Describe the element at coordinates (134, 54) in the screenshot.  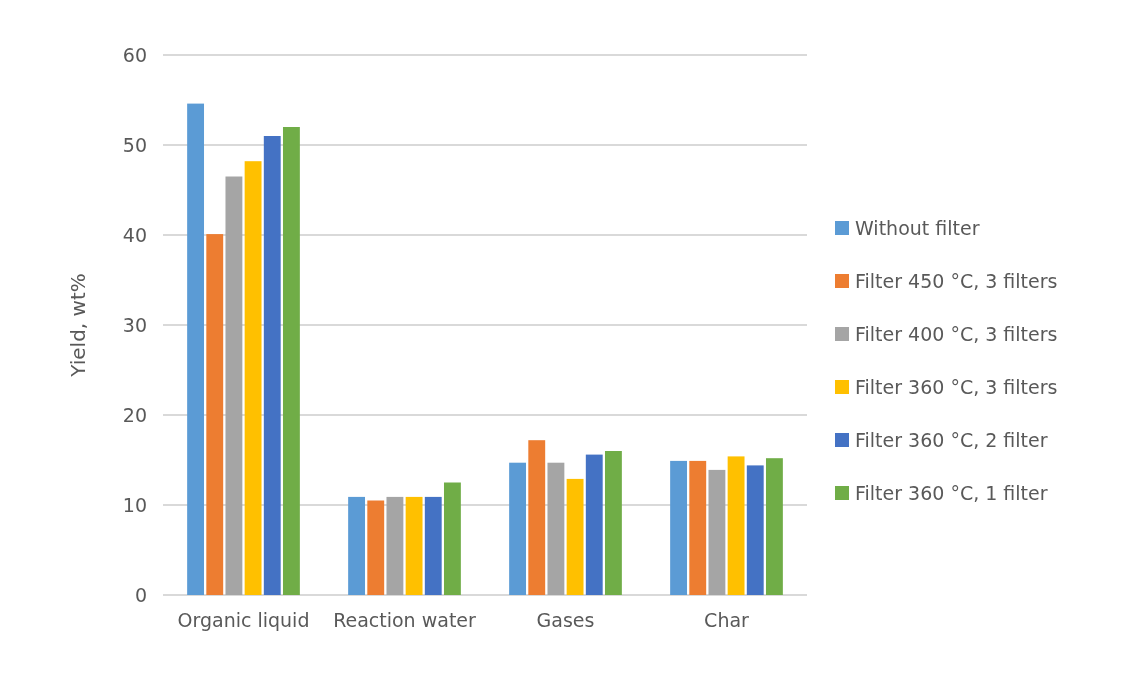
I see `y-tick-label: 60` at that location.